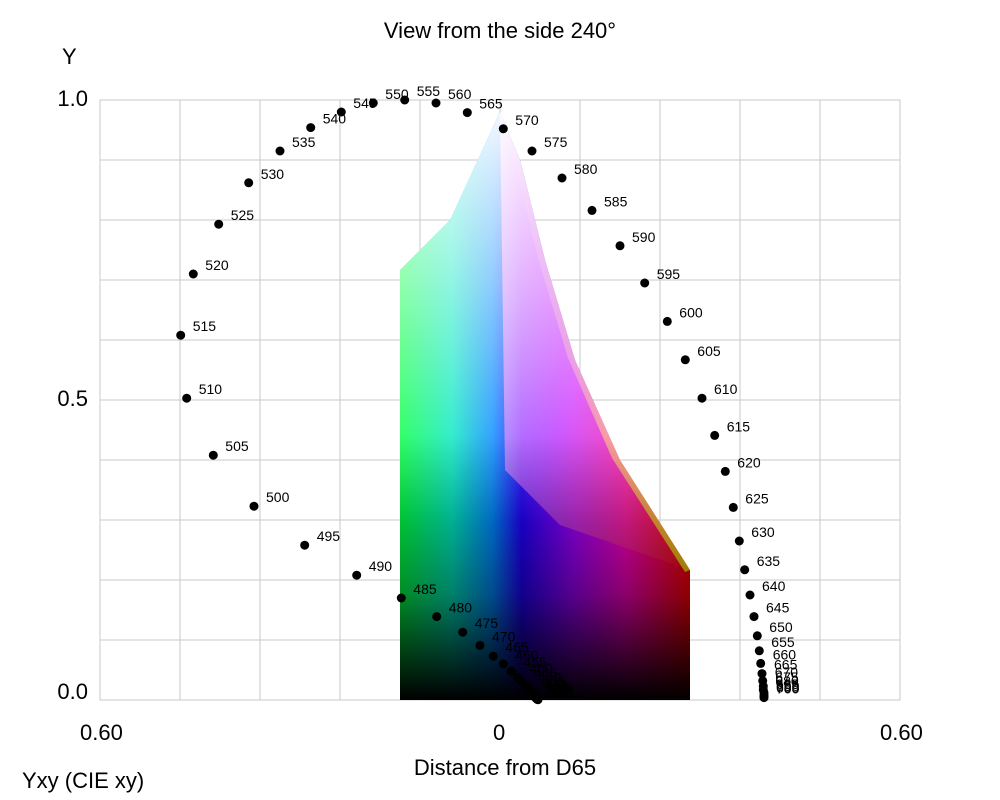 This screenshot has width=1000, height=800. Describe the element at coordinates (553, 681) in the screenshot. I see `locus-wavelength-label: 435` at that location.